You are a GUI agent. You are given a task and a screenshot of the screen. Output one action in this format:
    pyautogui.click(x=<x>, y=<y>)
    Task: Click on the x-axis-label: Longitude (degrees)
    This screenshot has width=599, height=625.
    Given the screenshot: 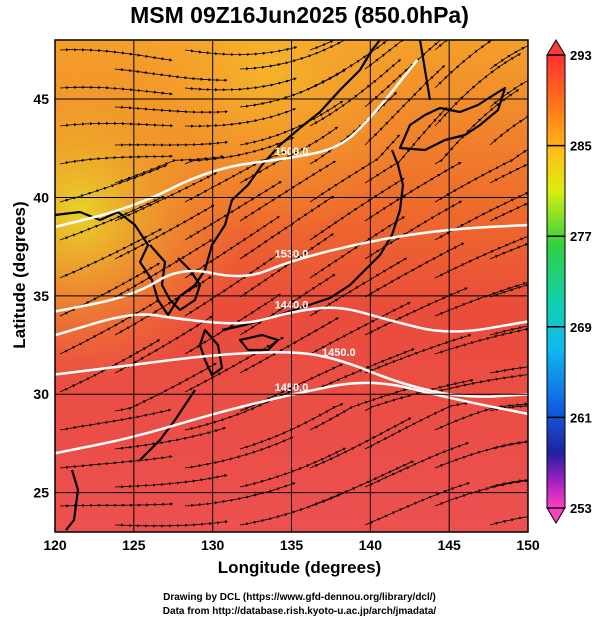 What is the action you would take?
    pyautogui.click(x=299, y=567)
    